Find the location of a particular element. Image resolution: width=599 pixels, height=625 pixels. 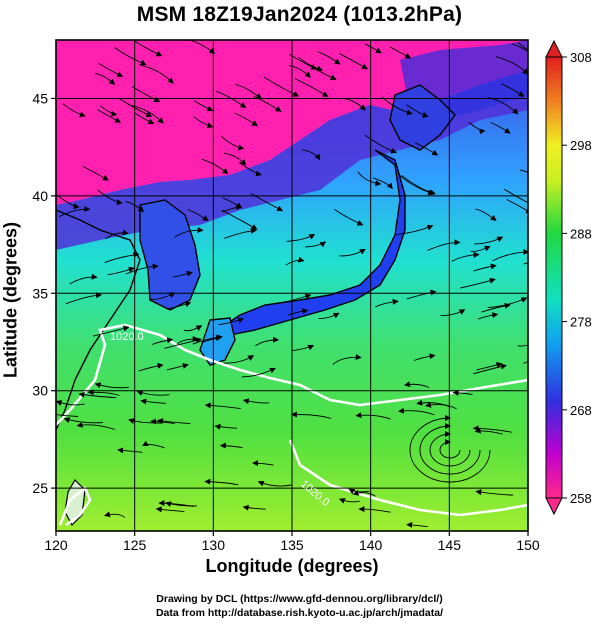

x-tick-label-150: 150 is located at coordinates (528, 545).